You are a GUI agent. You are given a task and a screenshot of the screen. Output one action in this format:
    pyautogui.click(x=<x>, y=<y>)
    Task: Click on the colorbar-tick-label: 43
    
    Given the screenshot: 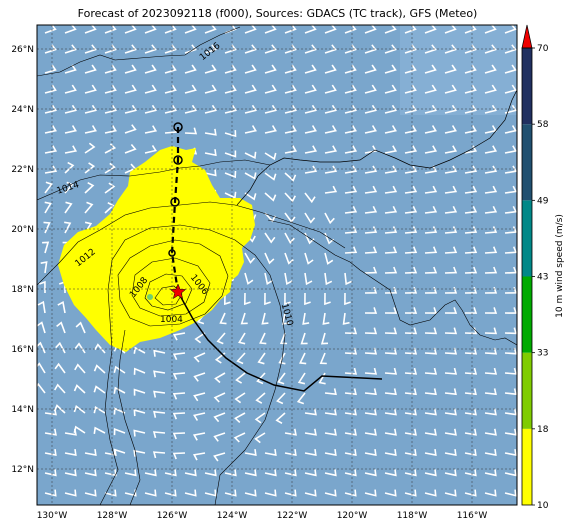 What is the action you would take?
    pyautogui.click(x=542, y=278)
    